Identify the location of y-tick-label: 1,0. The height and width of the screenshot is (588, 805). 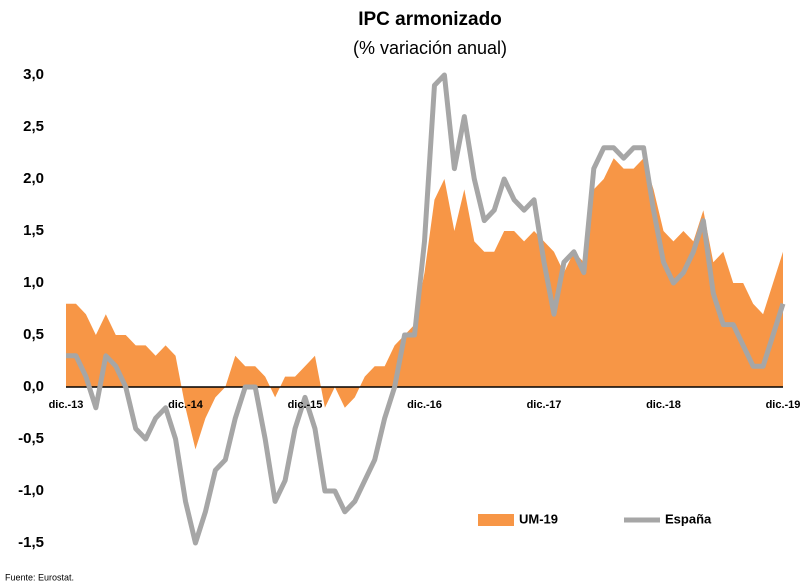
(33, 282).